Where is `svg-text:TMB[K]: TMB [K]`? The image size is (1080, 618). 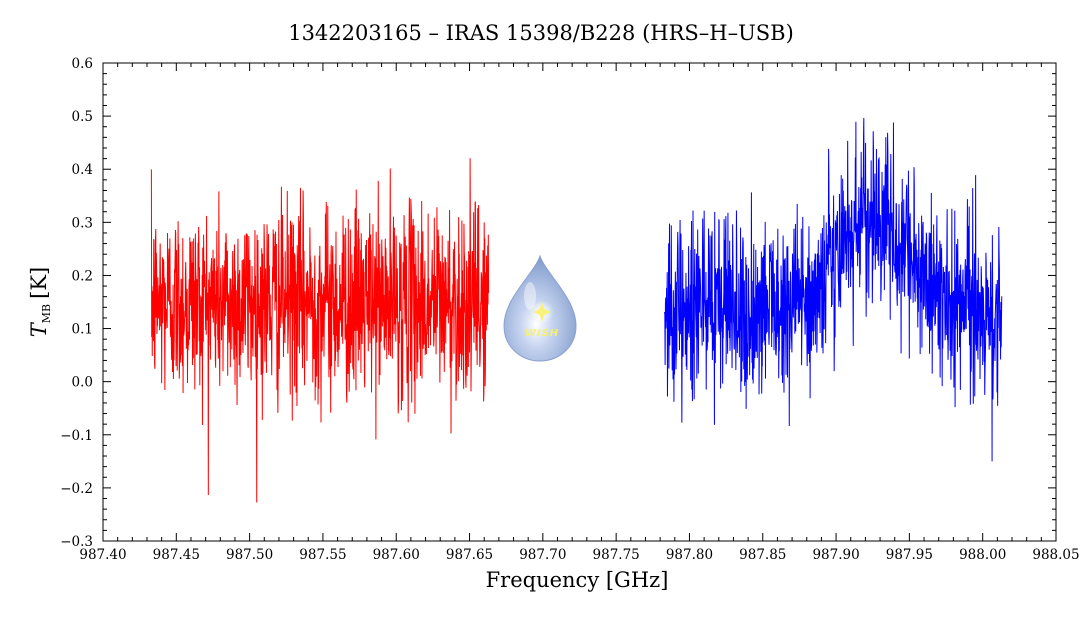 svg-text:TMB[K]: TMB [K] is located at coordinates (40, 302).